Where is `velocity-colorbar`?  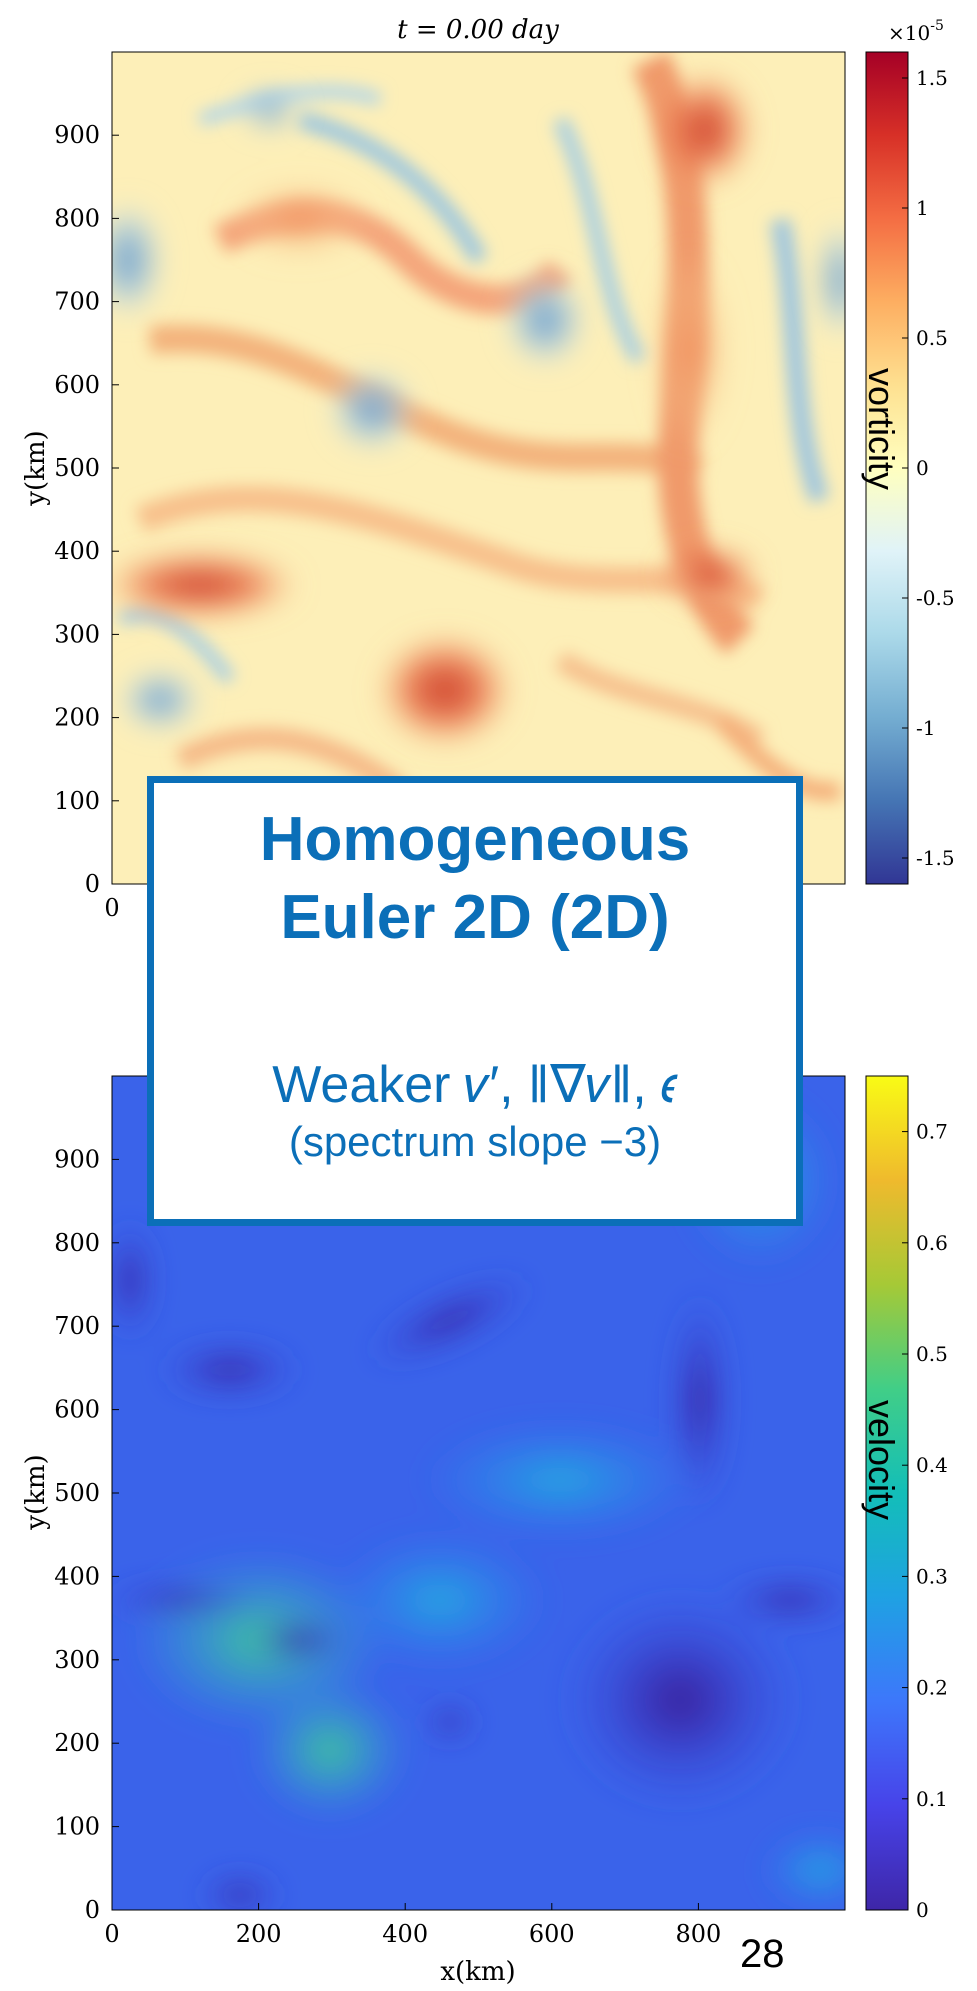 velocity-colorbar is located at coordinates (887, 1493).